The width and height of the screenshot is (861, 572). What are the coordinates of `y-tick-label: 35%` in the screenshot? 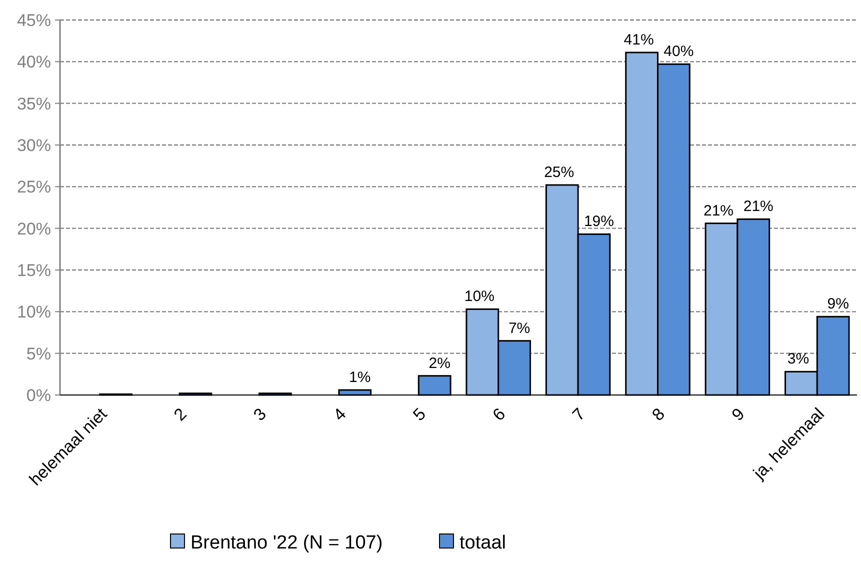 It's located at (33, 104).